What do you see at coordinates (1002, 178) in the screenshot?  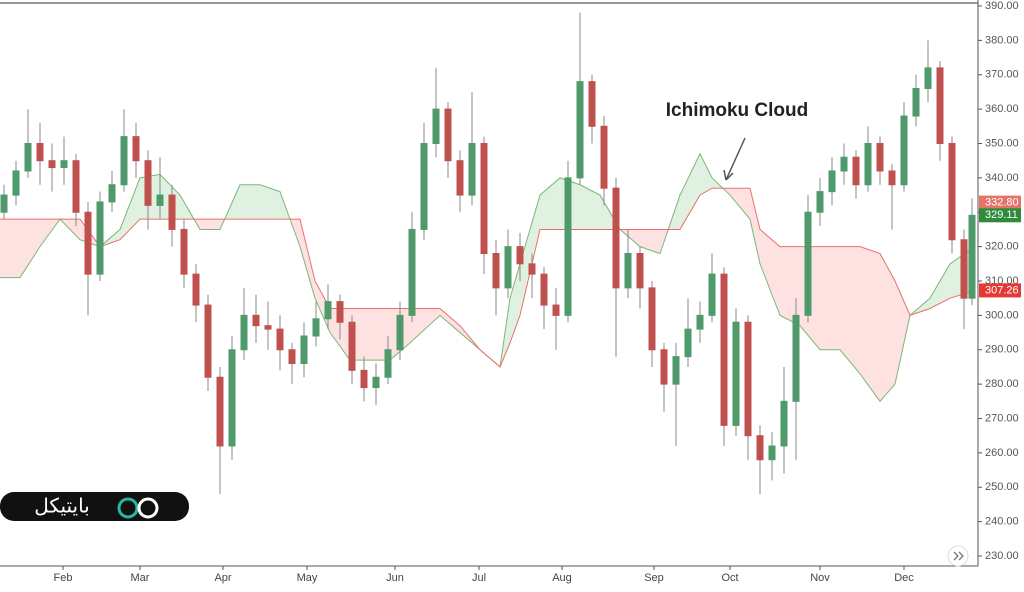 I see `y-tick-label: 340.00` at bounding box center [1002, 178].